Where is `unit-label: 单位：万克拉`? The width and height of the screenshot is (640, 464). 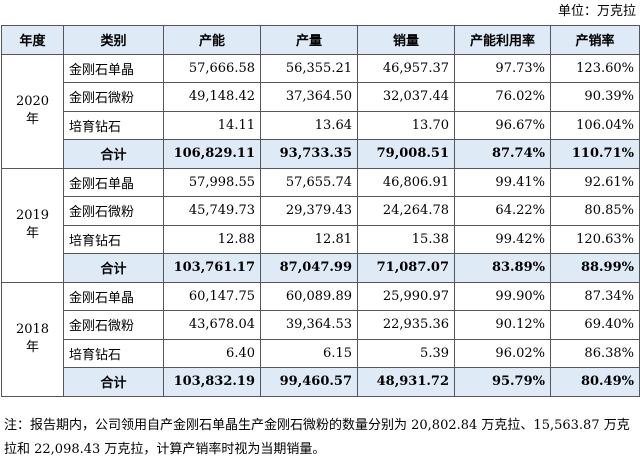 unit-label: 单位：万克拉 is located at coordinates (596, 11).